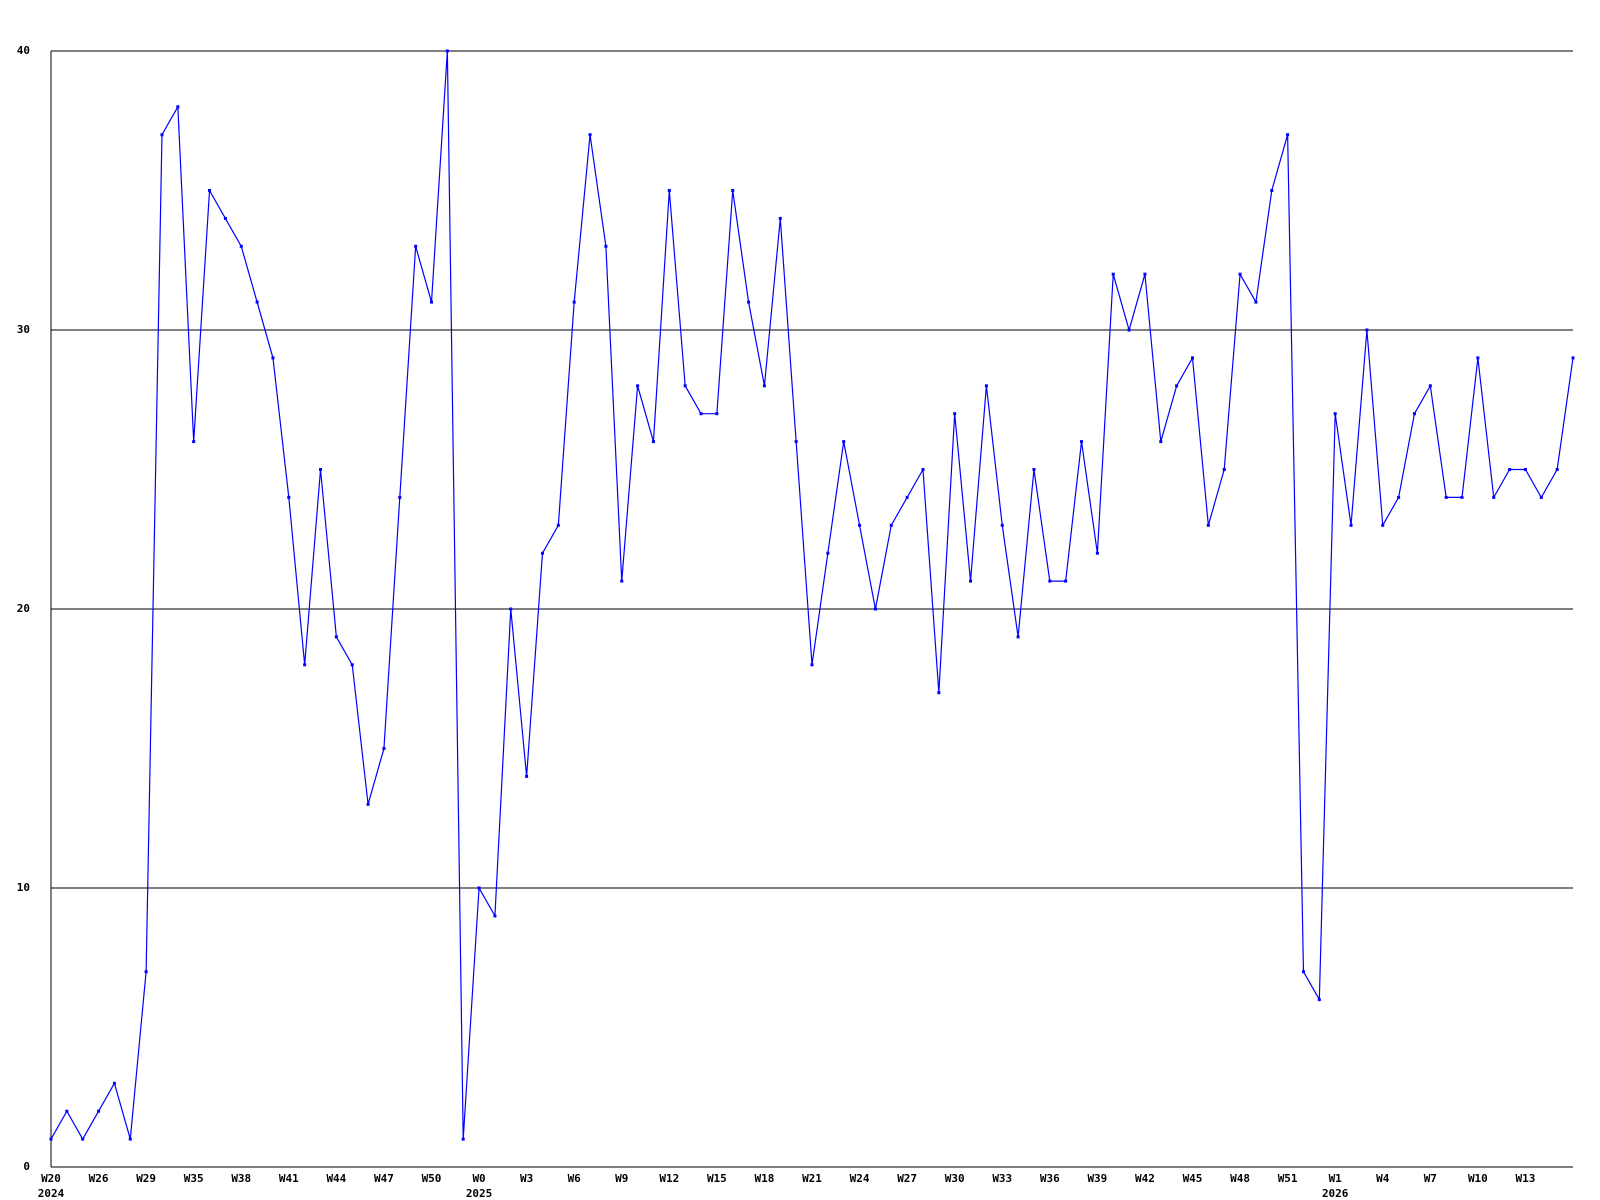 The image size is (1600, 1200). Describe the element at coordinates (478, 1178) in the screenshot. I see `x-tick-label: W0` at that location.